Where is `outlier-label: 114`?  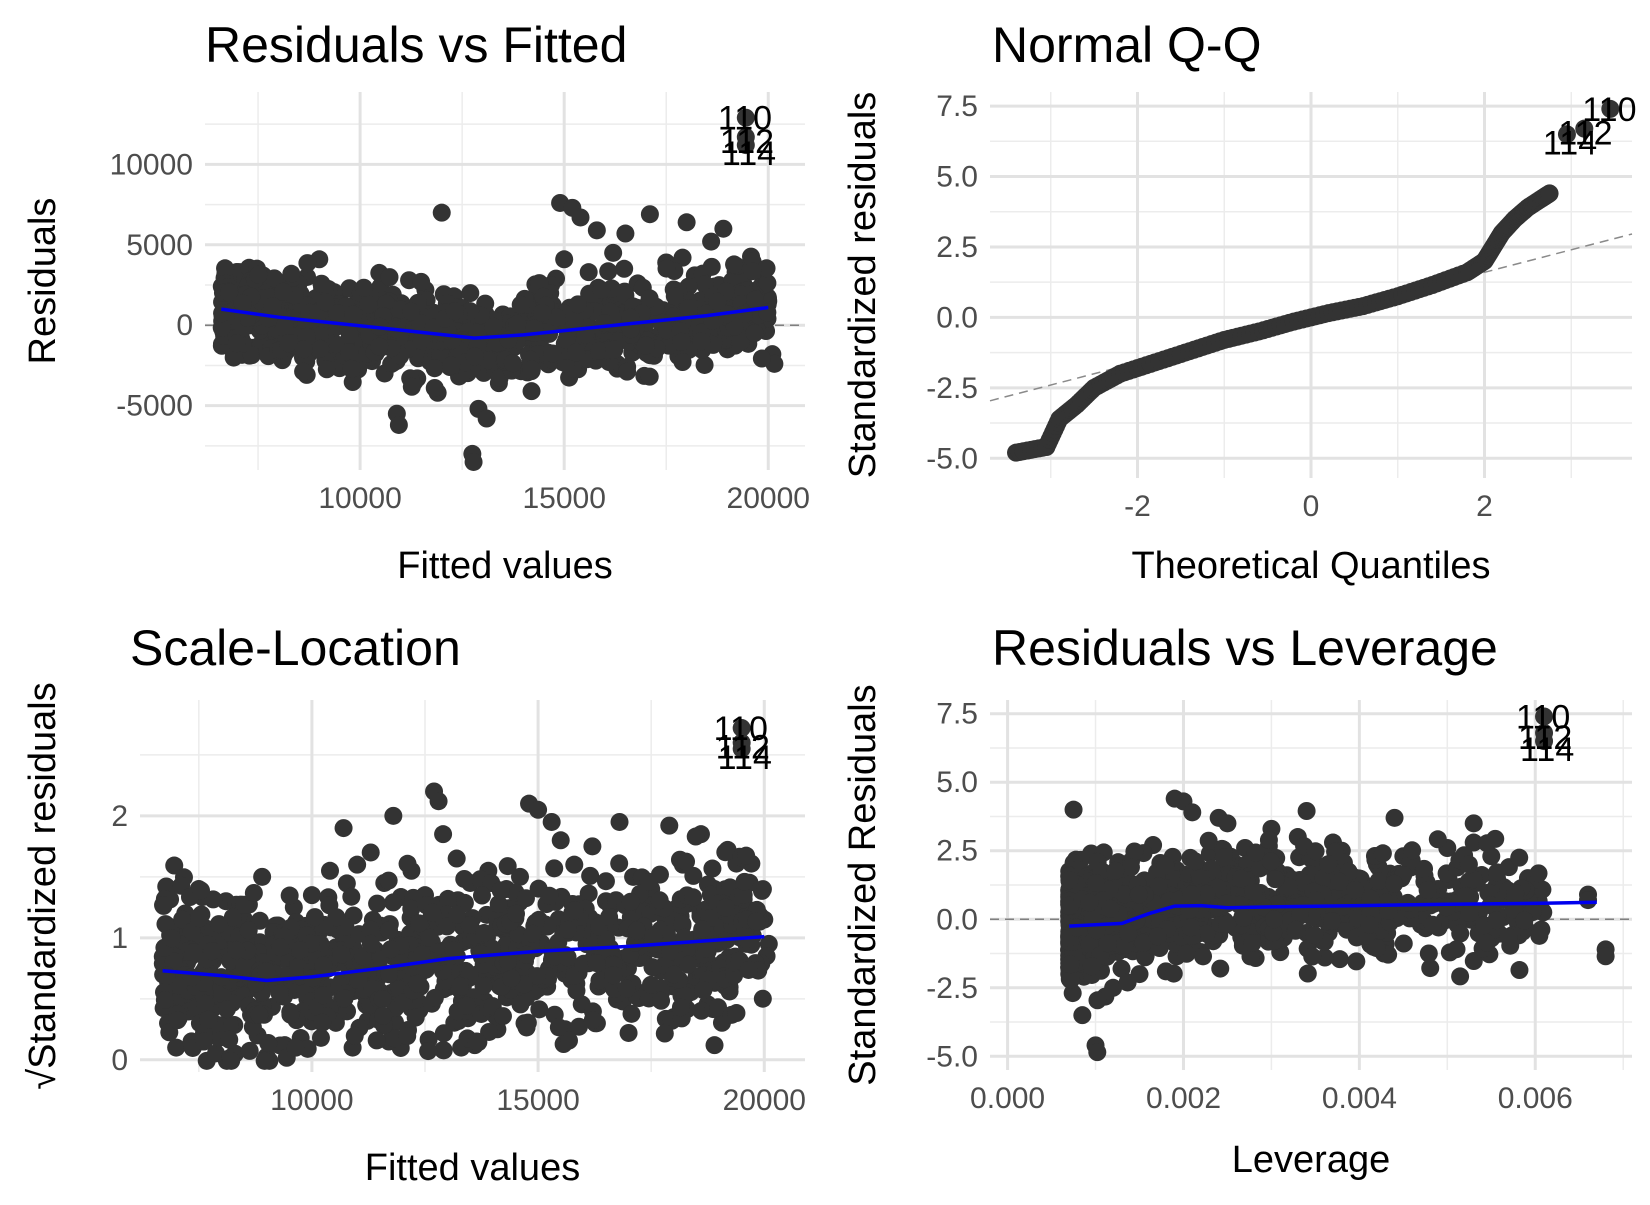
outlier-label: 114 is located at coordinates (749, 154).